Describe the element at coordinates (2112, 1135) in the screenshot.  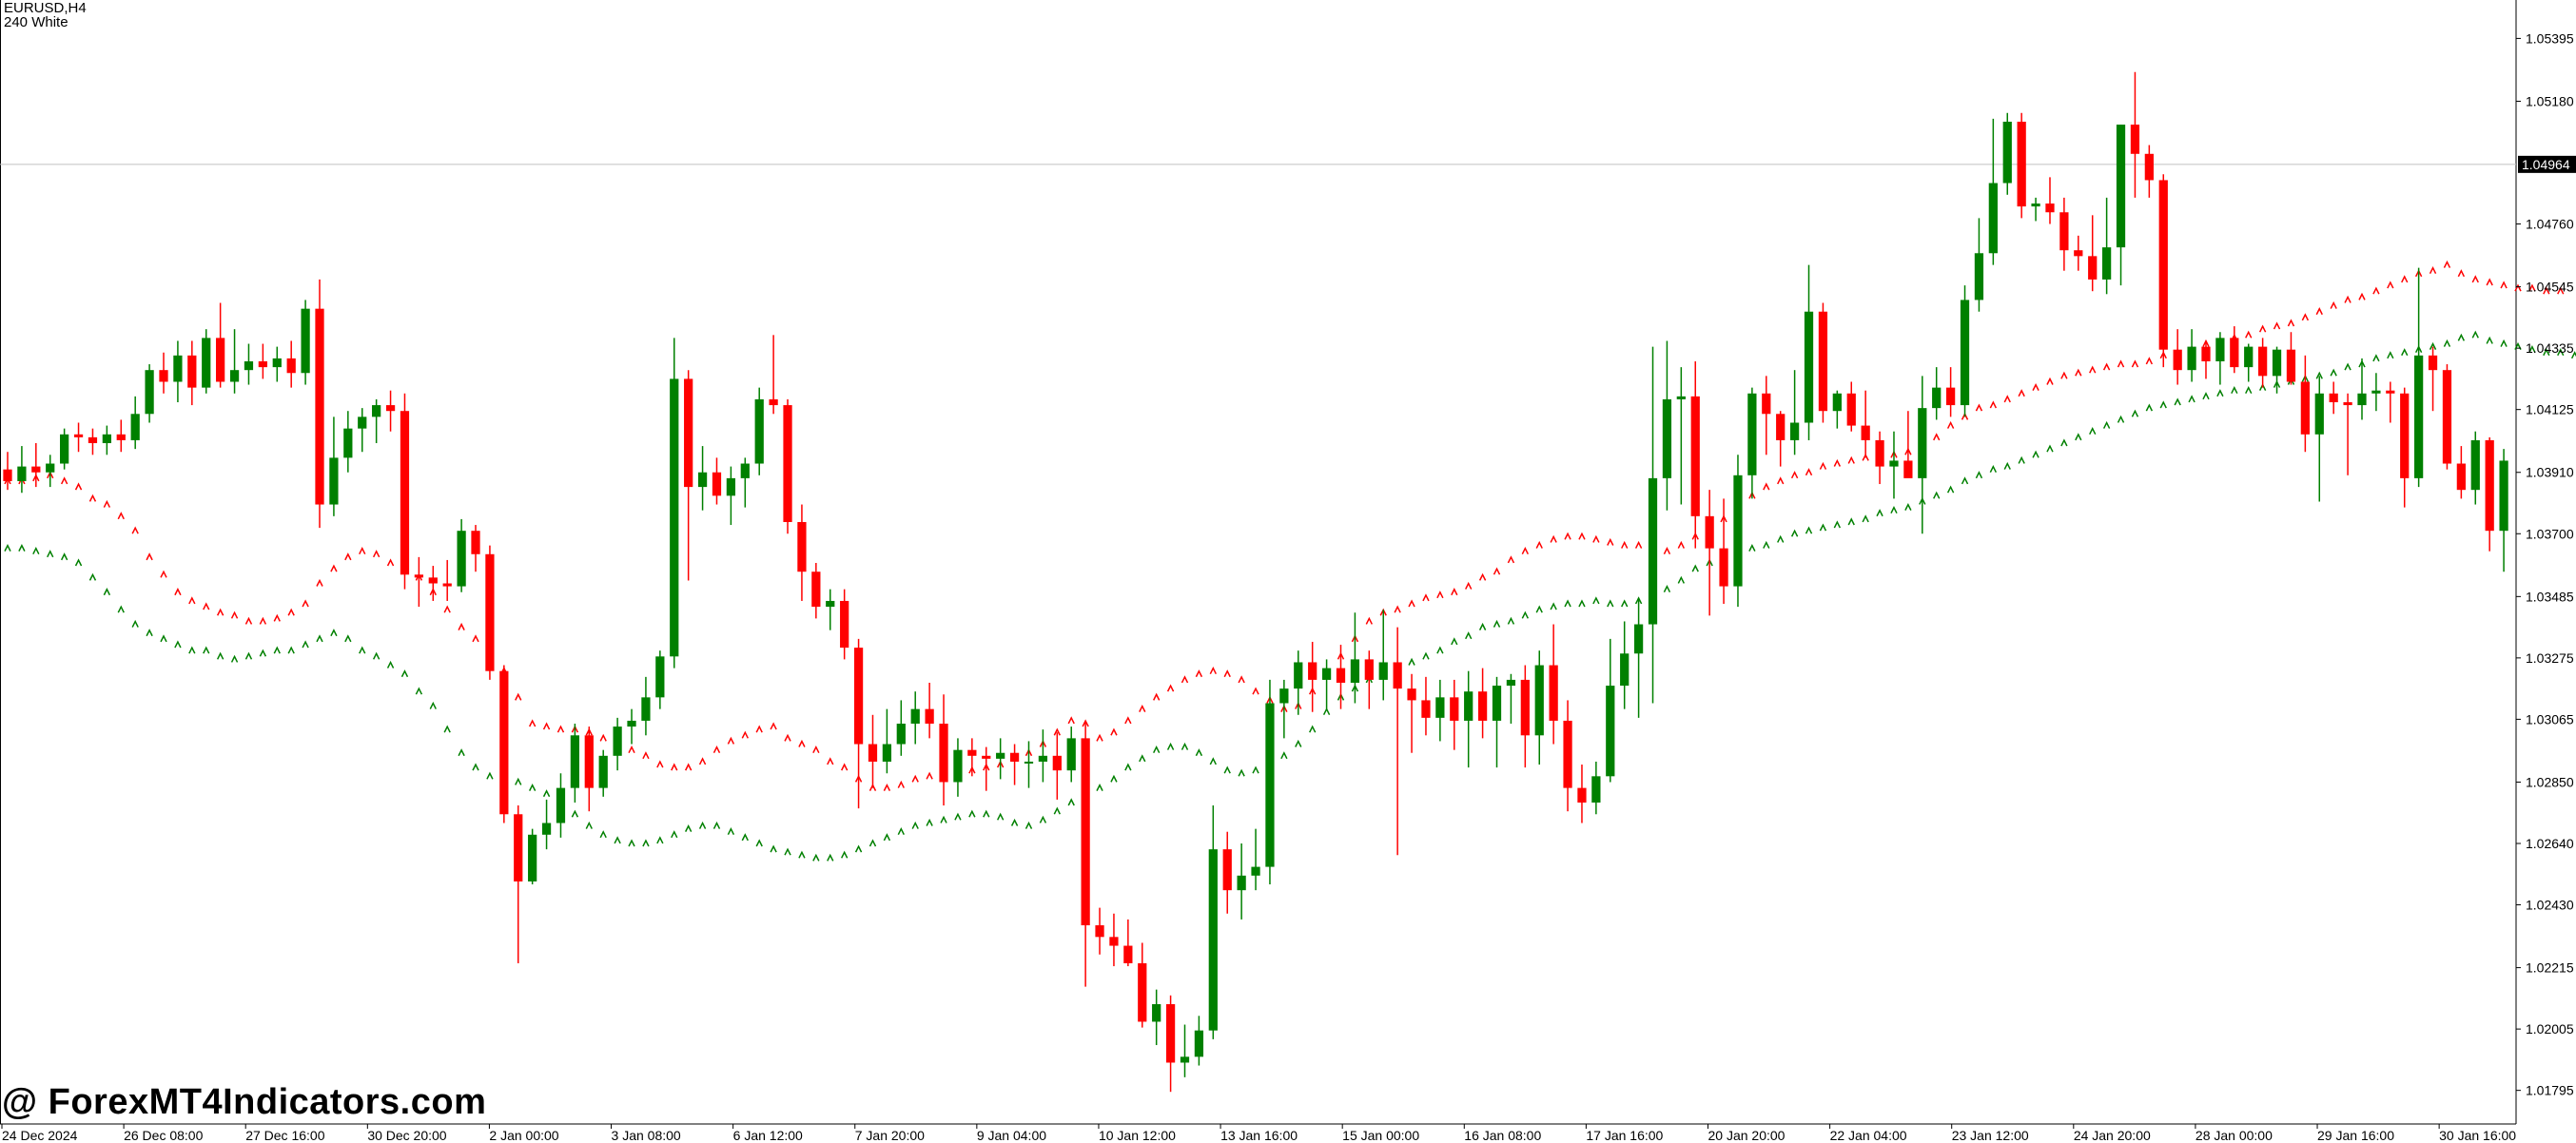
I see `x-tick-label: 24 Jan 20:00` at that location.